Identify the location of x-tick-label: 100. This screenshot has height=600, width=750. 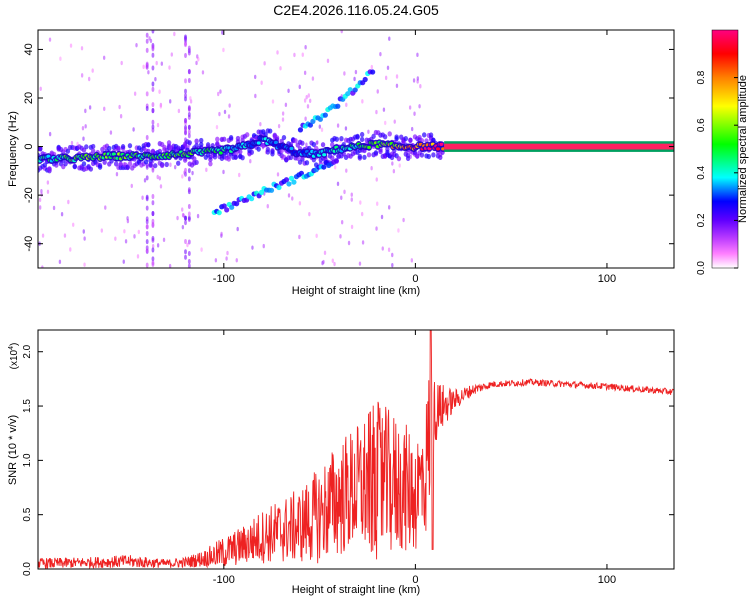
(607, 279).